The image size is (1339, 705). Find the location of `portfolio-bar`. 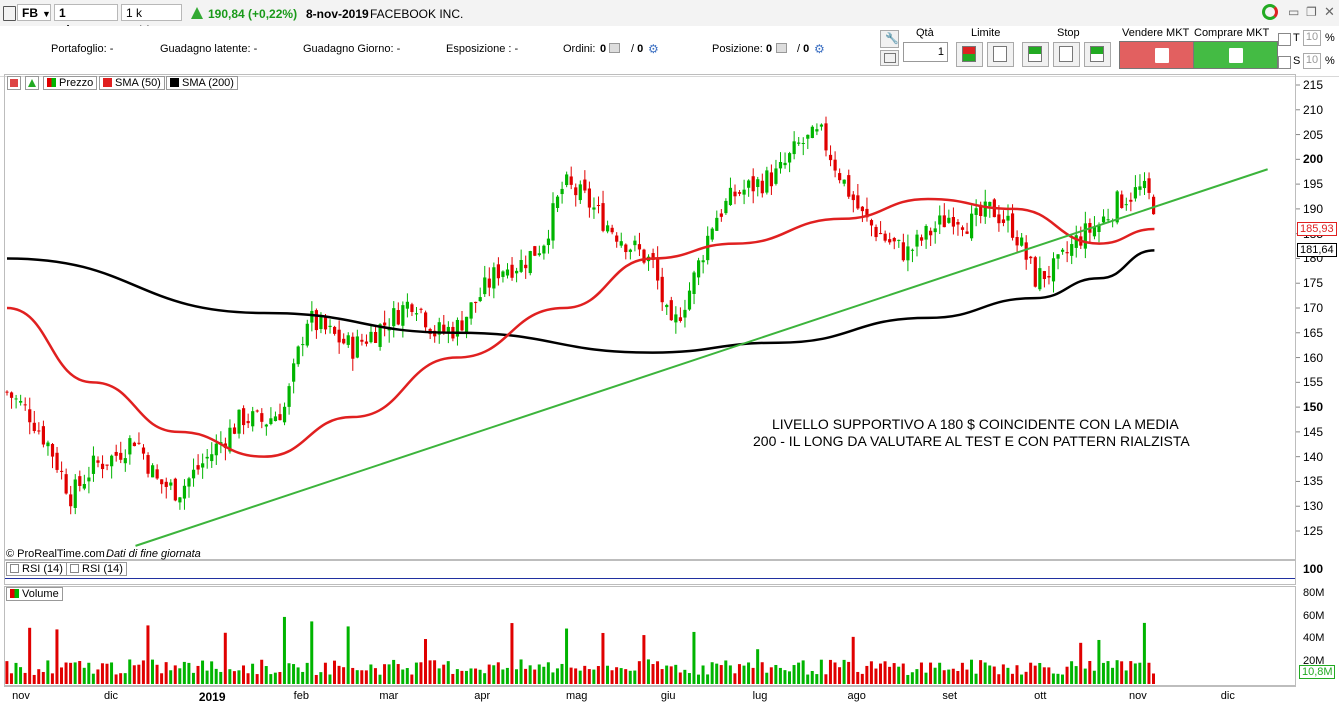

portfolio-bar is located at coordinates (669, 51).